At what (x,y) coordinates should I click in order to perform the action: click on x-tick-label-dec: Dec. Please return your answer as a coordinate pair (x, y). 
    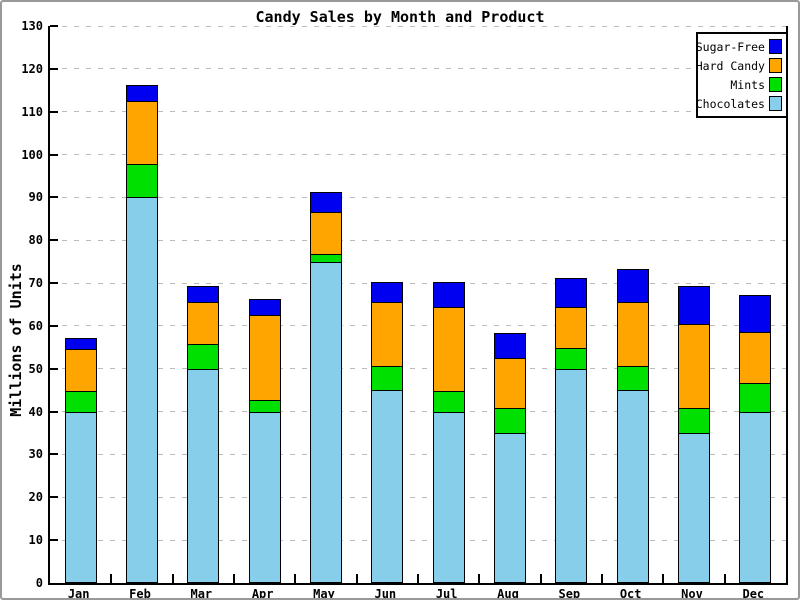
    Looking at the image, I should click on (753, 593).